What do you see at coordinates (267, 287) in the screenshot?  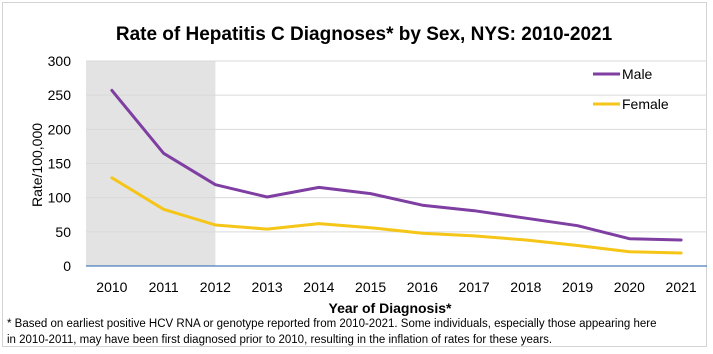 I see `x-tick-label: 2013` at bounding box center [267, 287].